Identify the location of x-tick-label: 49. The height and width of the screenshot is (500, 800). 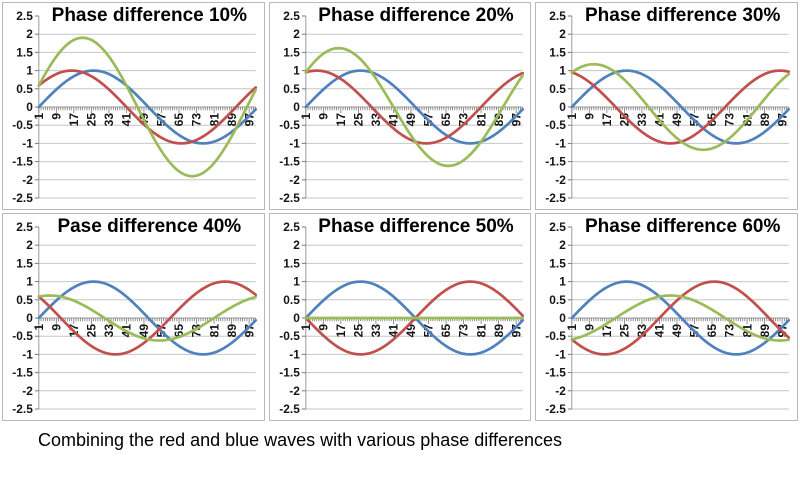
(411, 120).